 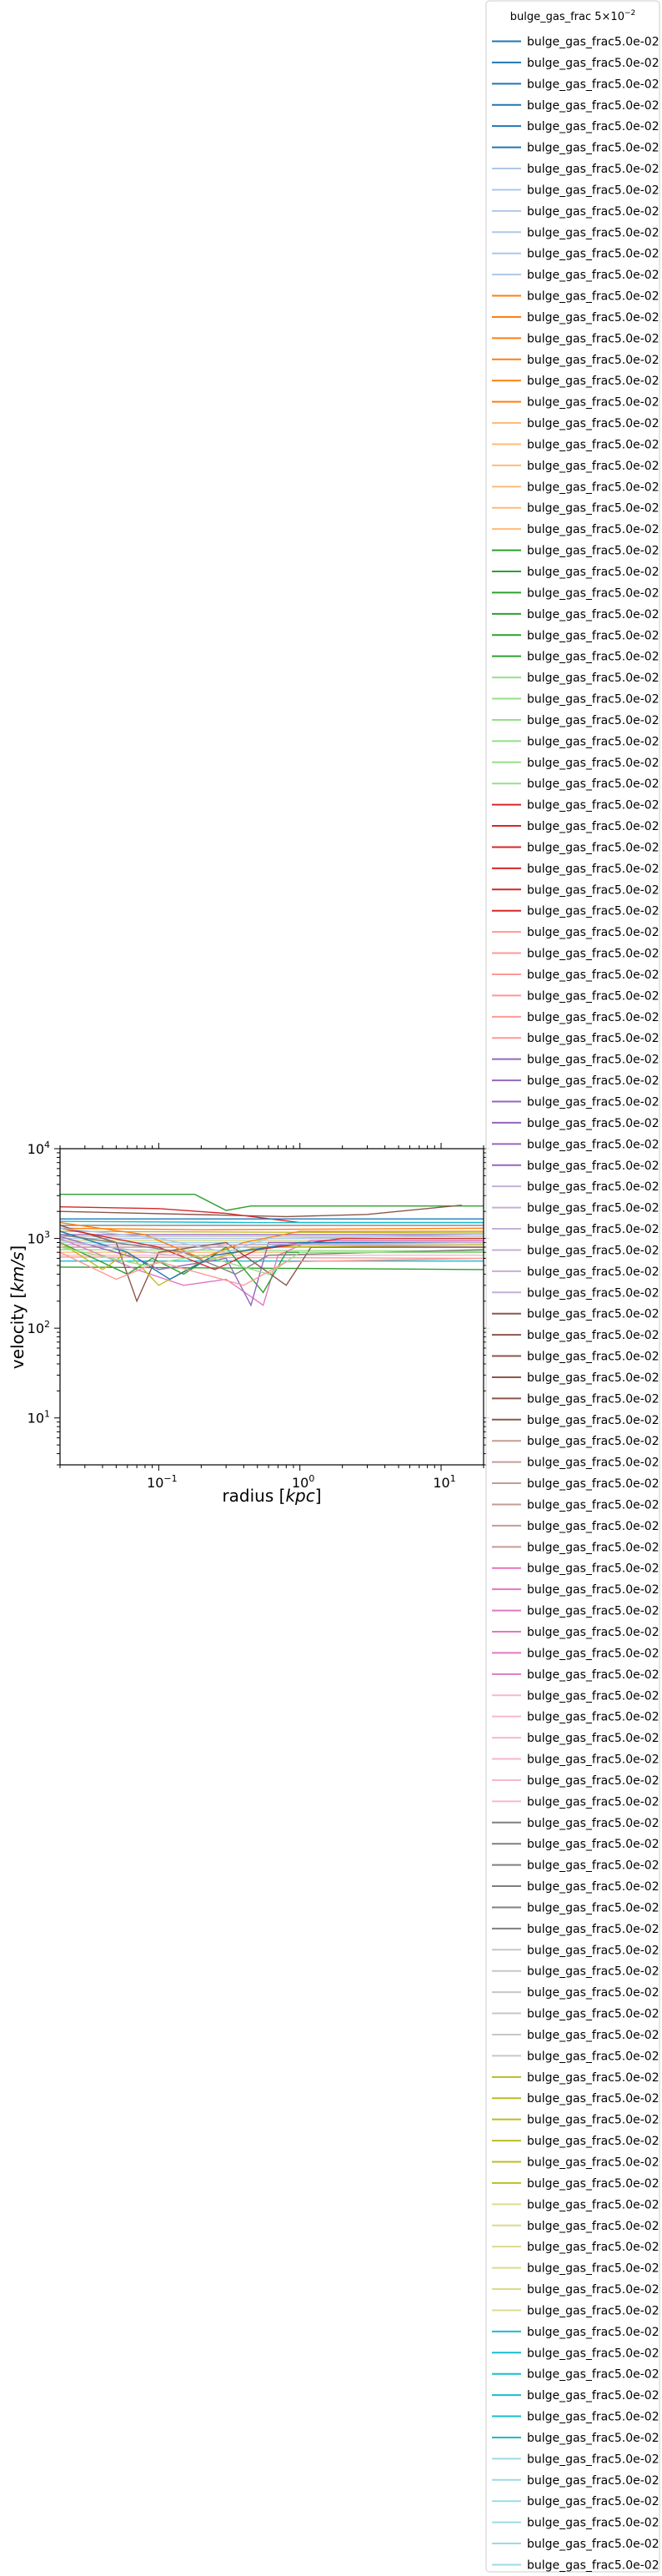 I want to click on y-tick-label: 10³, so click(x=39, y=1238).